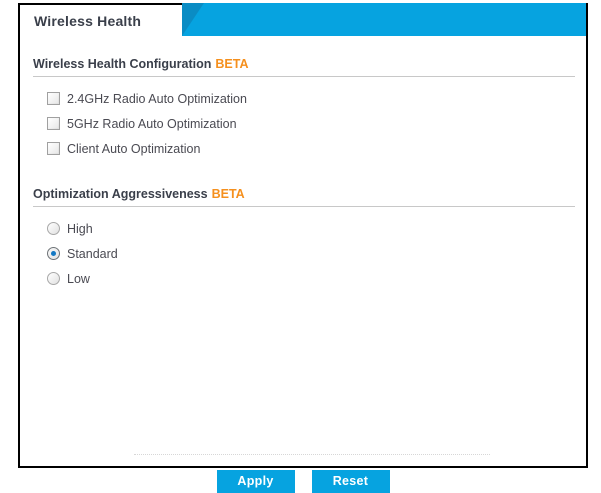 The image size is (601, 493). I want to click on checkbox-label: 5GHz Radio Auto Optimization, so click(152, 123).